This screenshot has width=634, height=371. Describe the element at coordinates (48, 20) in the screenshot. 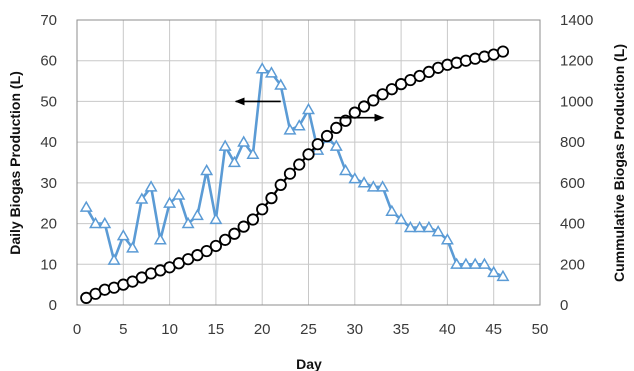

I see `y-tick-label: 70` at that location.